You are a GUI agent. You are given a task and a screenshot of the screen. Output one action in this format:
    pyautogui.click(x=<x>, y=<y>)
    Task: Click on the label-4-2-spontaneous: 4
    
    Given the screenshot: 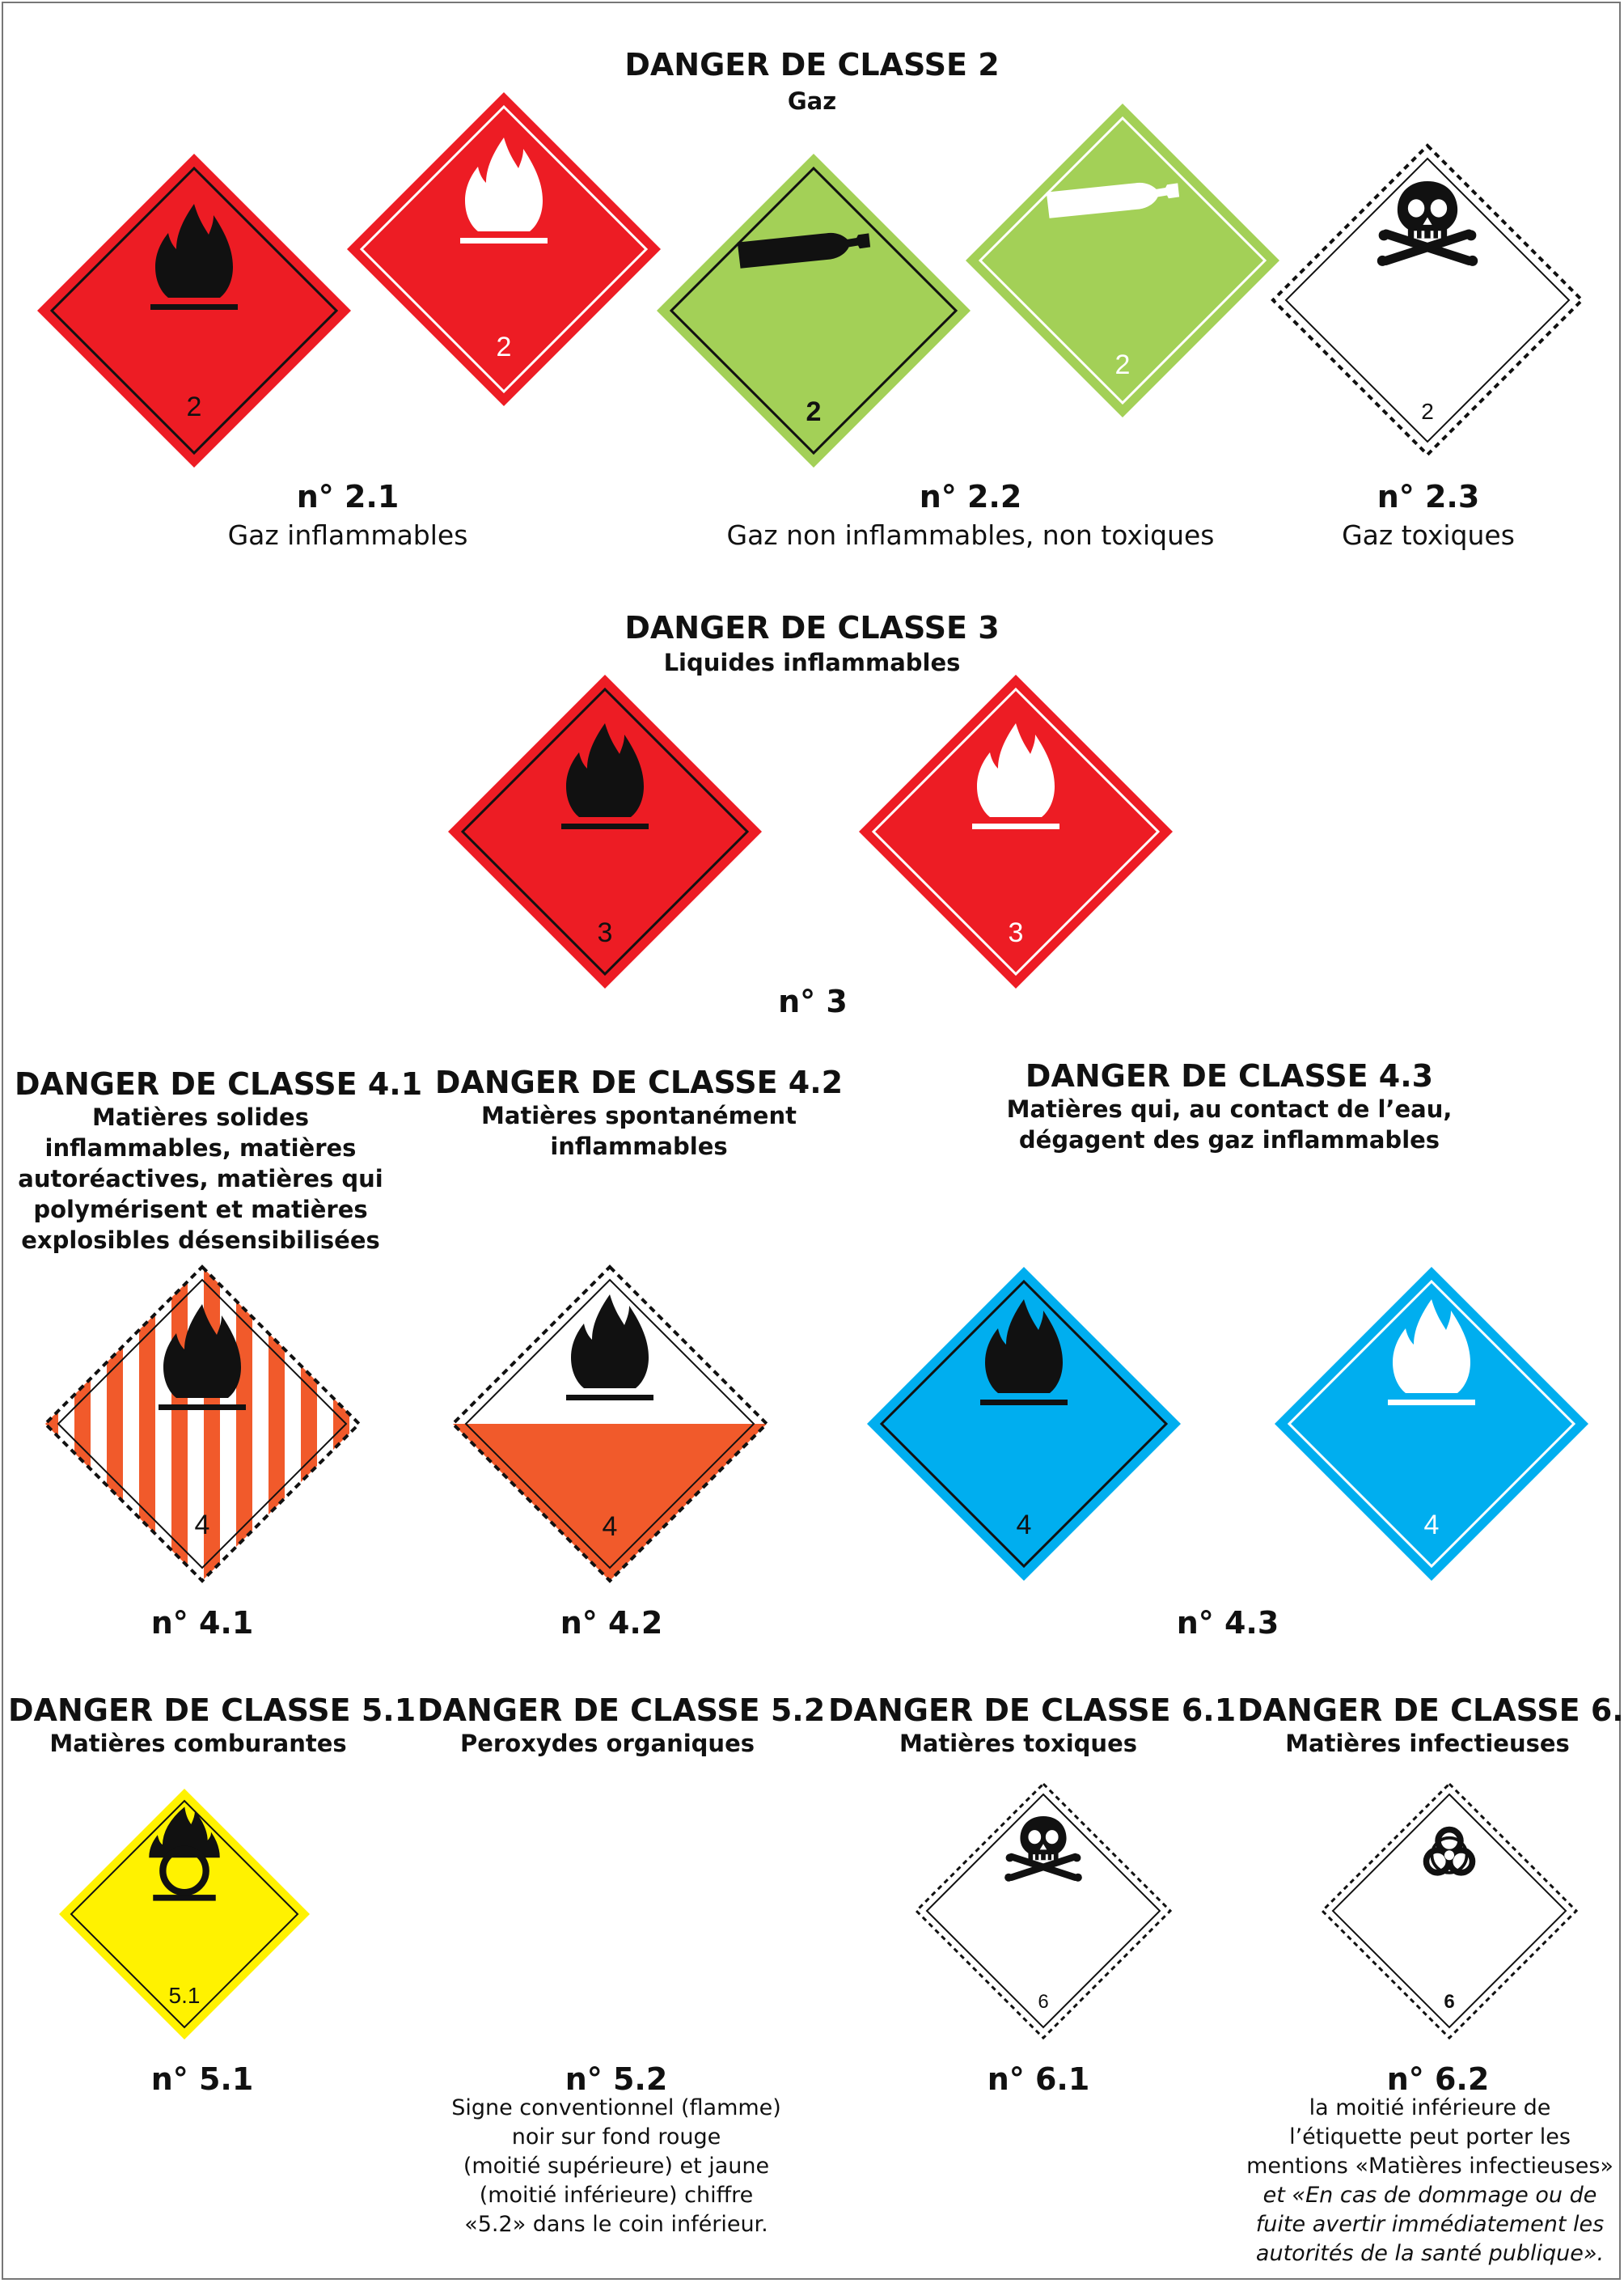 What is the action you would take?
    pyautogui.click(x=610, y=1424)
    